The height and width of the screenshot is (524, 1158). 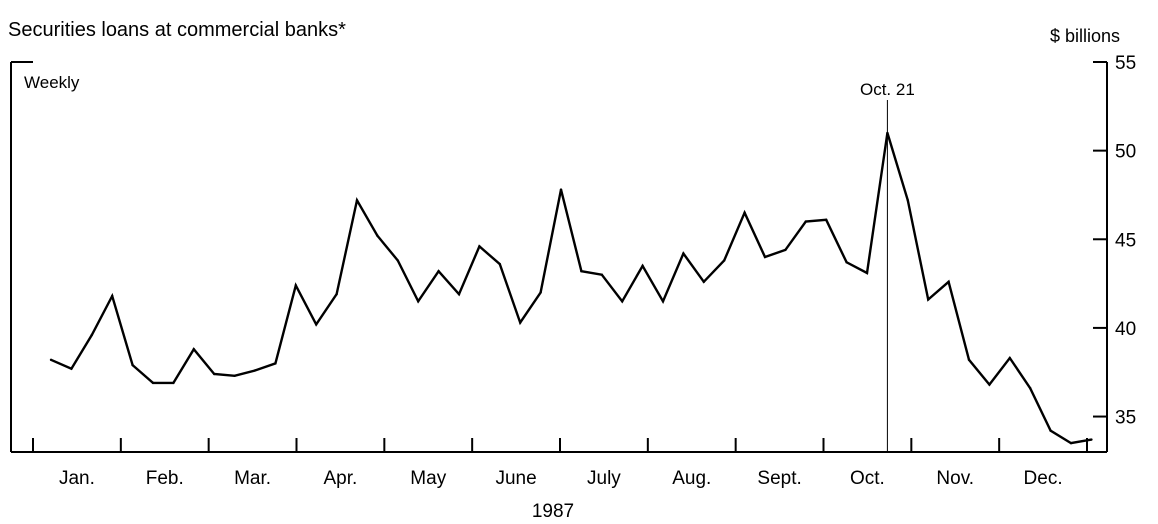 I want to click on x-tick-label: Oct., so click(x=867, y=478).